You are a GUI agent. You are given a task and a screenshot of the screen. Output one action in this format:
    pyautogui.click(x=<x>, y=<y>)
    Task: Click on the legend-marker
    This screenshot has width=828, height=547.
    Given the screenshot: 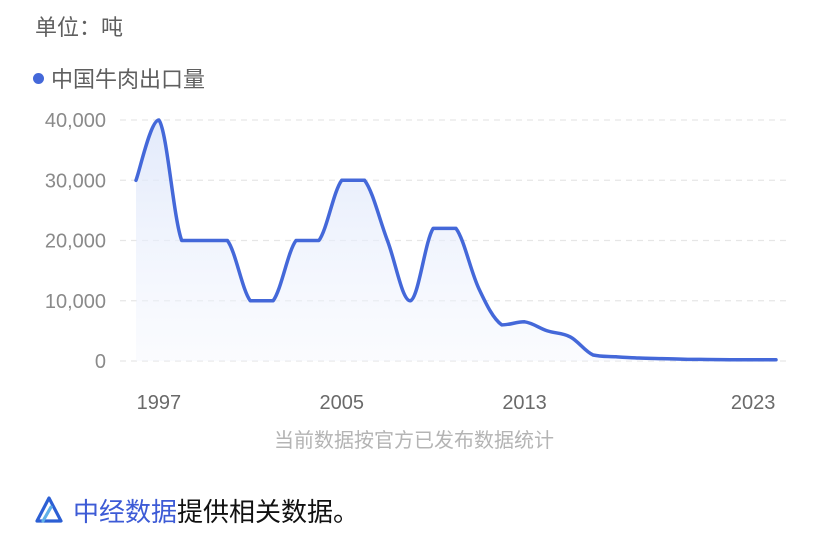 What is the action you would take?
    pyautogui.click(x=38, y=78)
    